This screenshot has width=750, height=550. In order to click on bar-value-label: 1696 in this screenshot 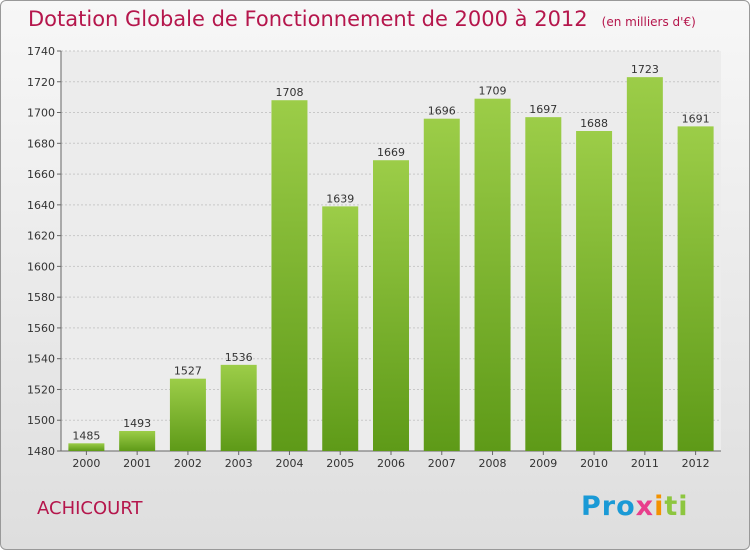, I will do `click(442, 111)`.